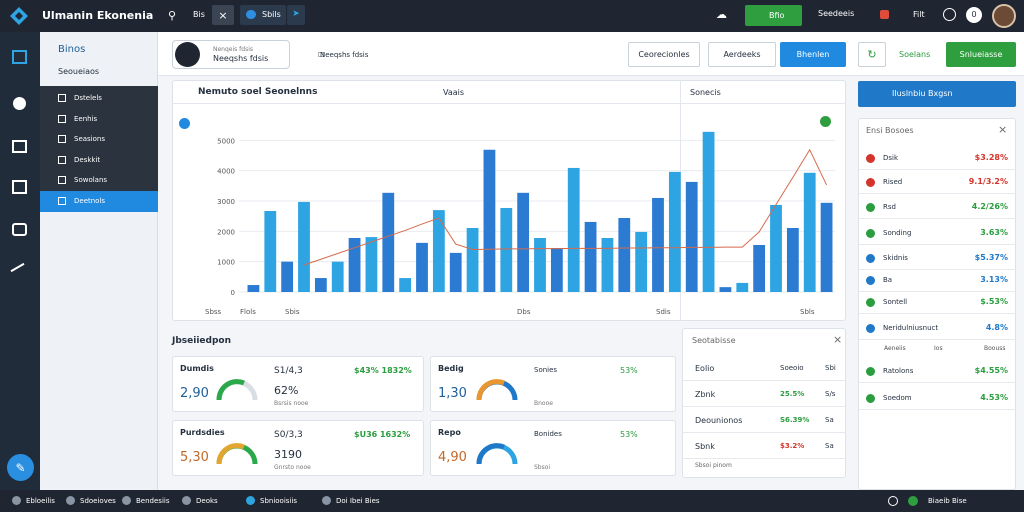  What do you see at coordinates (223, 15) in the screenshot?
I see `close-button: ×` at bounding box center [223, 15].